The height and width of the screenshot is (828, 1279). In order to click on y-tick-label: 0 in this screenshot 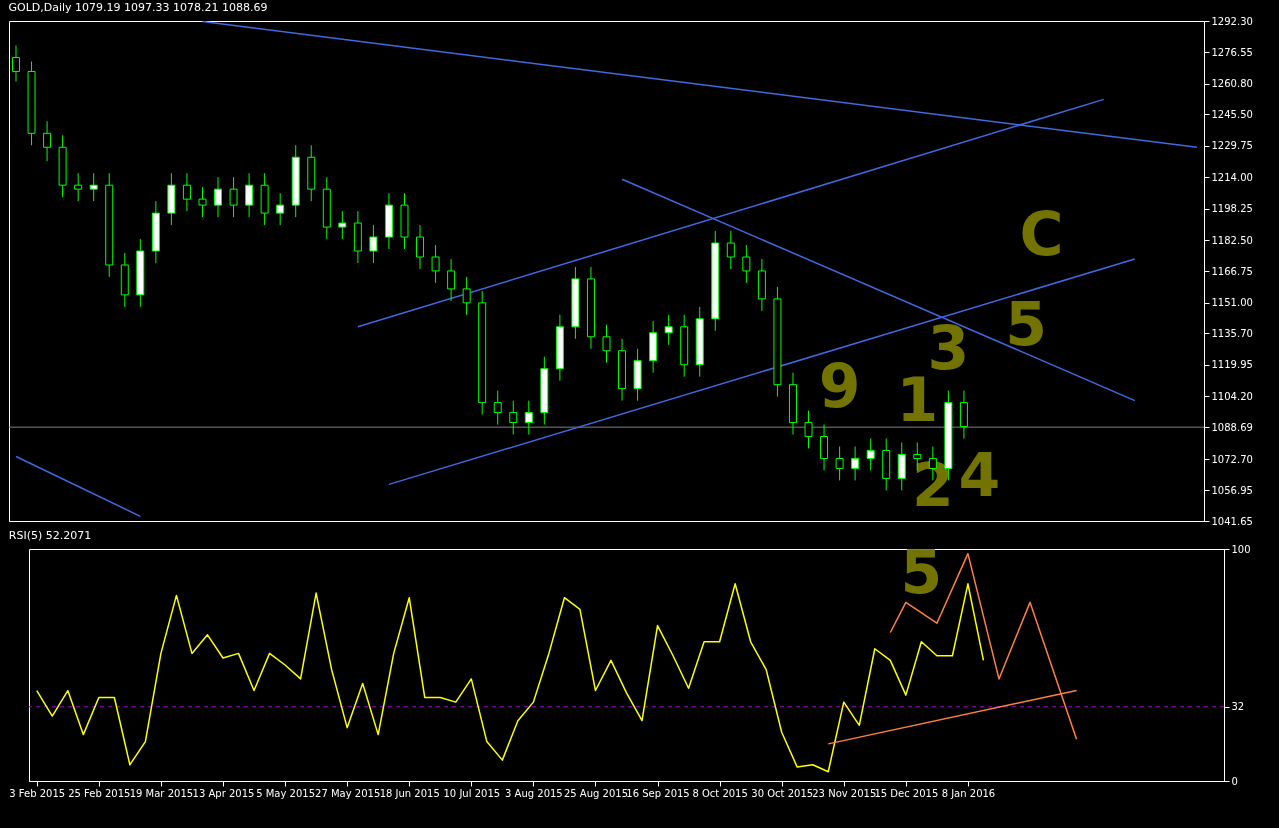, I will do `click(1234, 781)`.